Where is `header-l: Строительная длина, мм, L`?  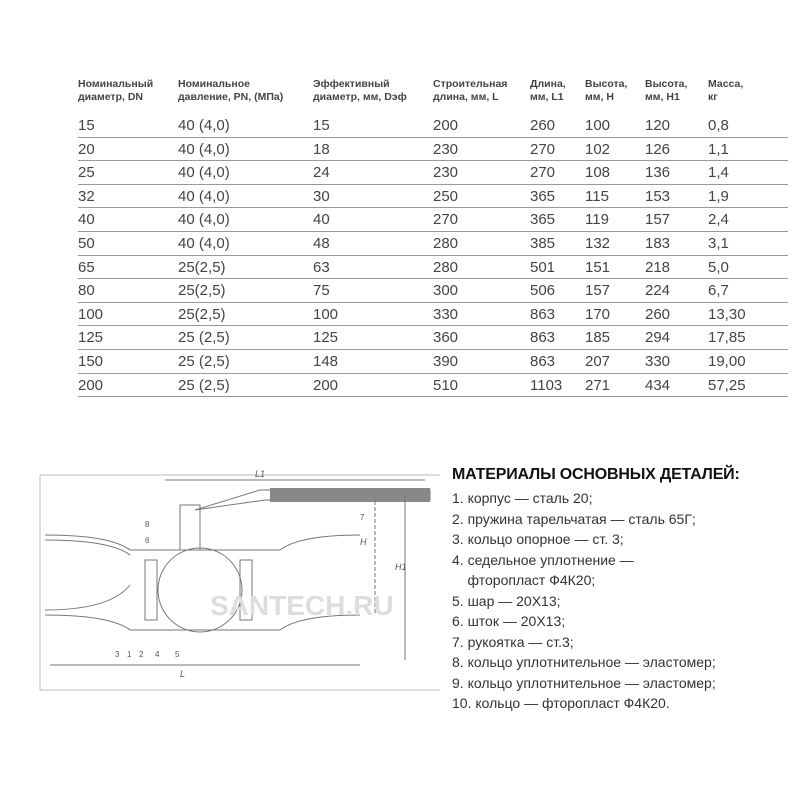
header-l: Строительная длина, мм, L is located at coordinates (470, 90).